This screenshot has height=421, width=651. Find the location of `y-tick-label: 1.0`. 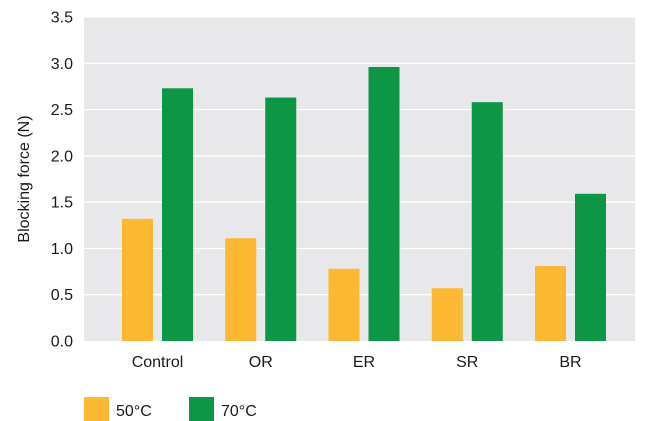

y-tick-label: 1.0 is located at coordinates (62, 249).